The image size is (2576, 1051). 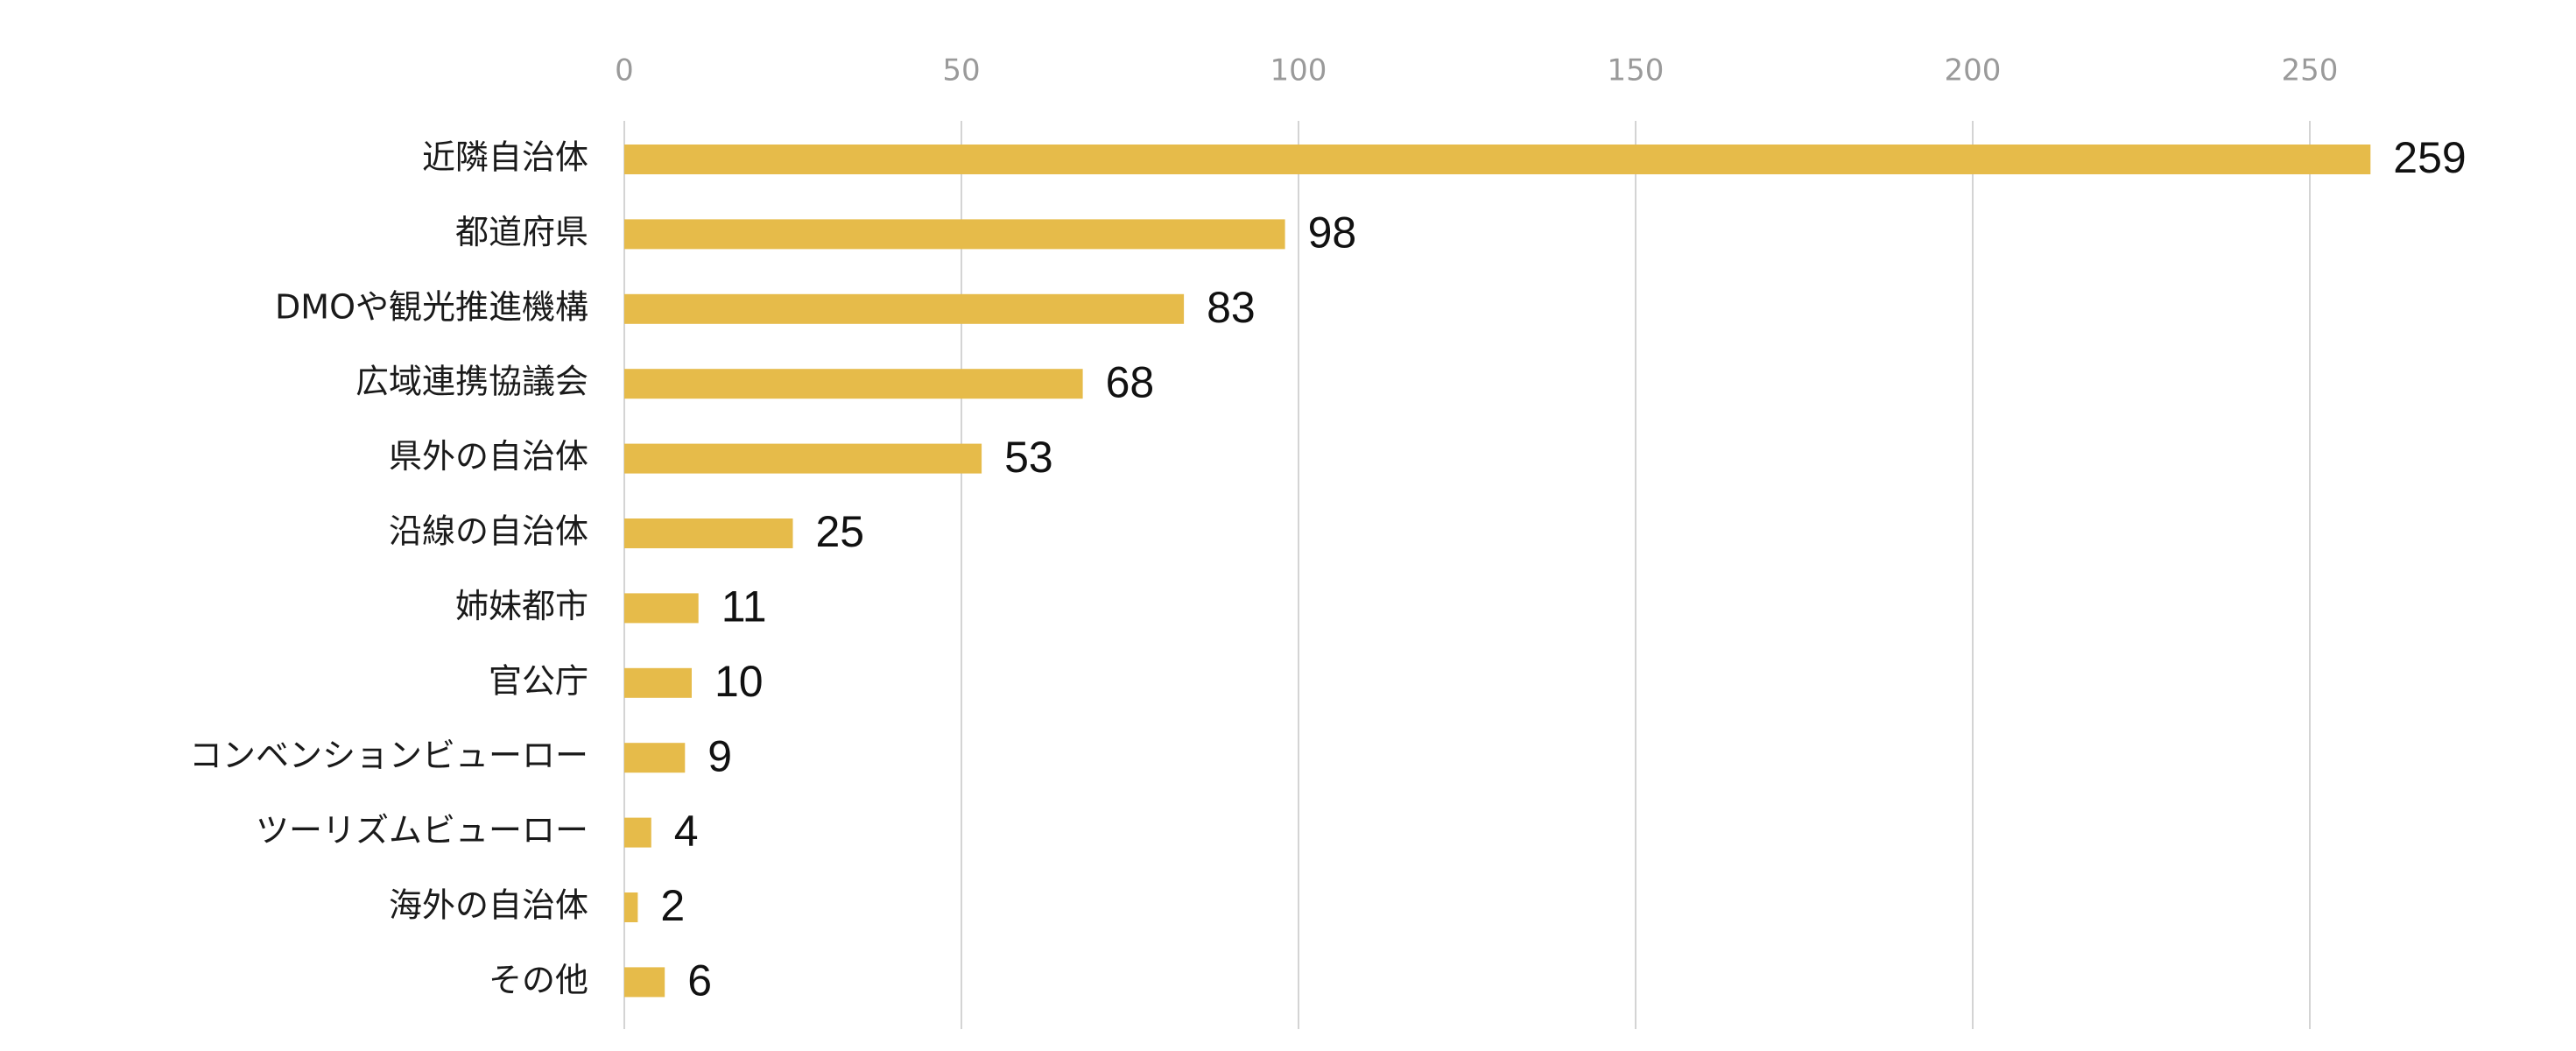 What do you see at coordinates (2429, 158) in the screenshot?
I see `value-label-0: 259` at bounding box center [2429, 158].